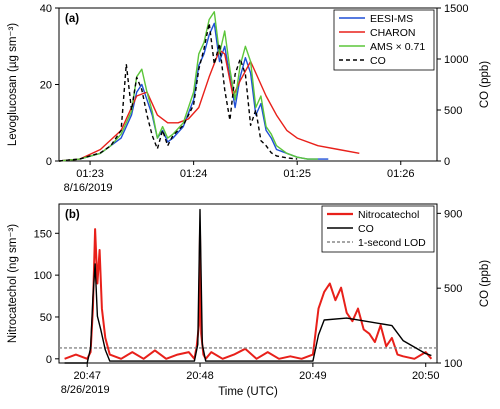 This screenshot has height=409, width=500. I want to click on legend-label-1-1: CO, so click(366, 229).